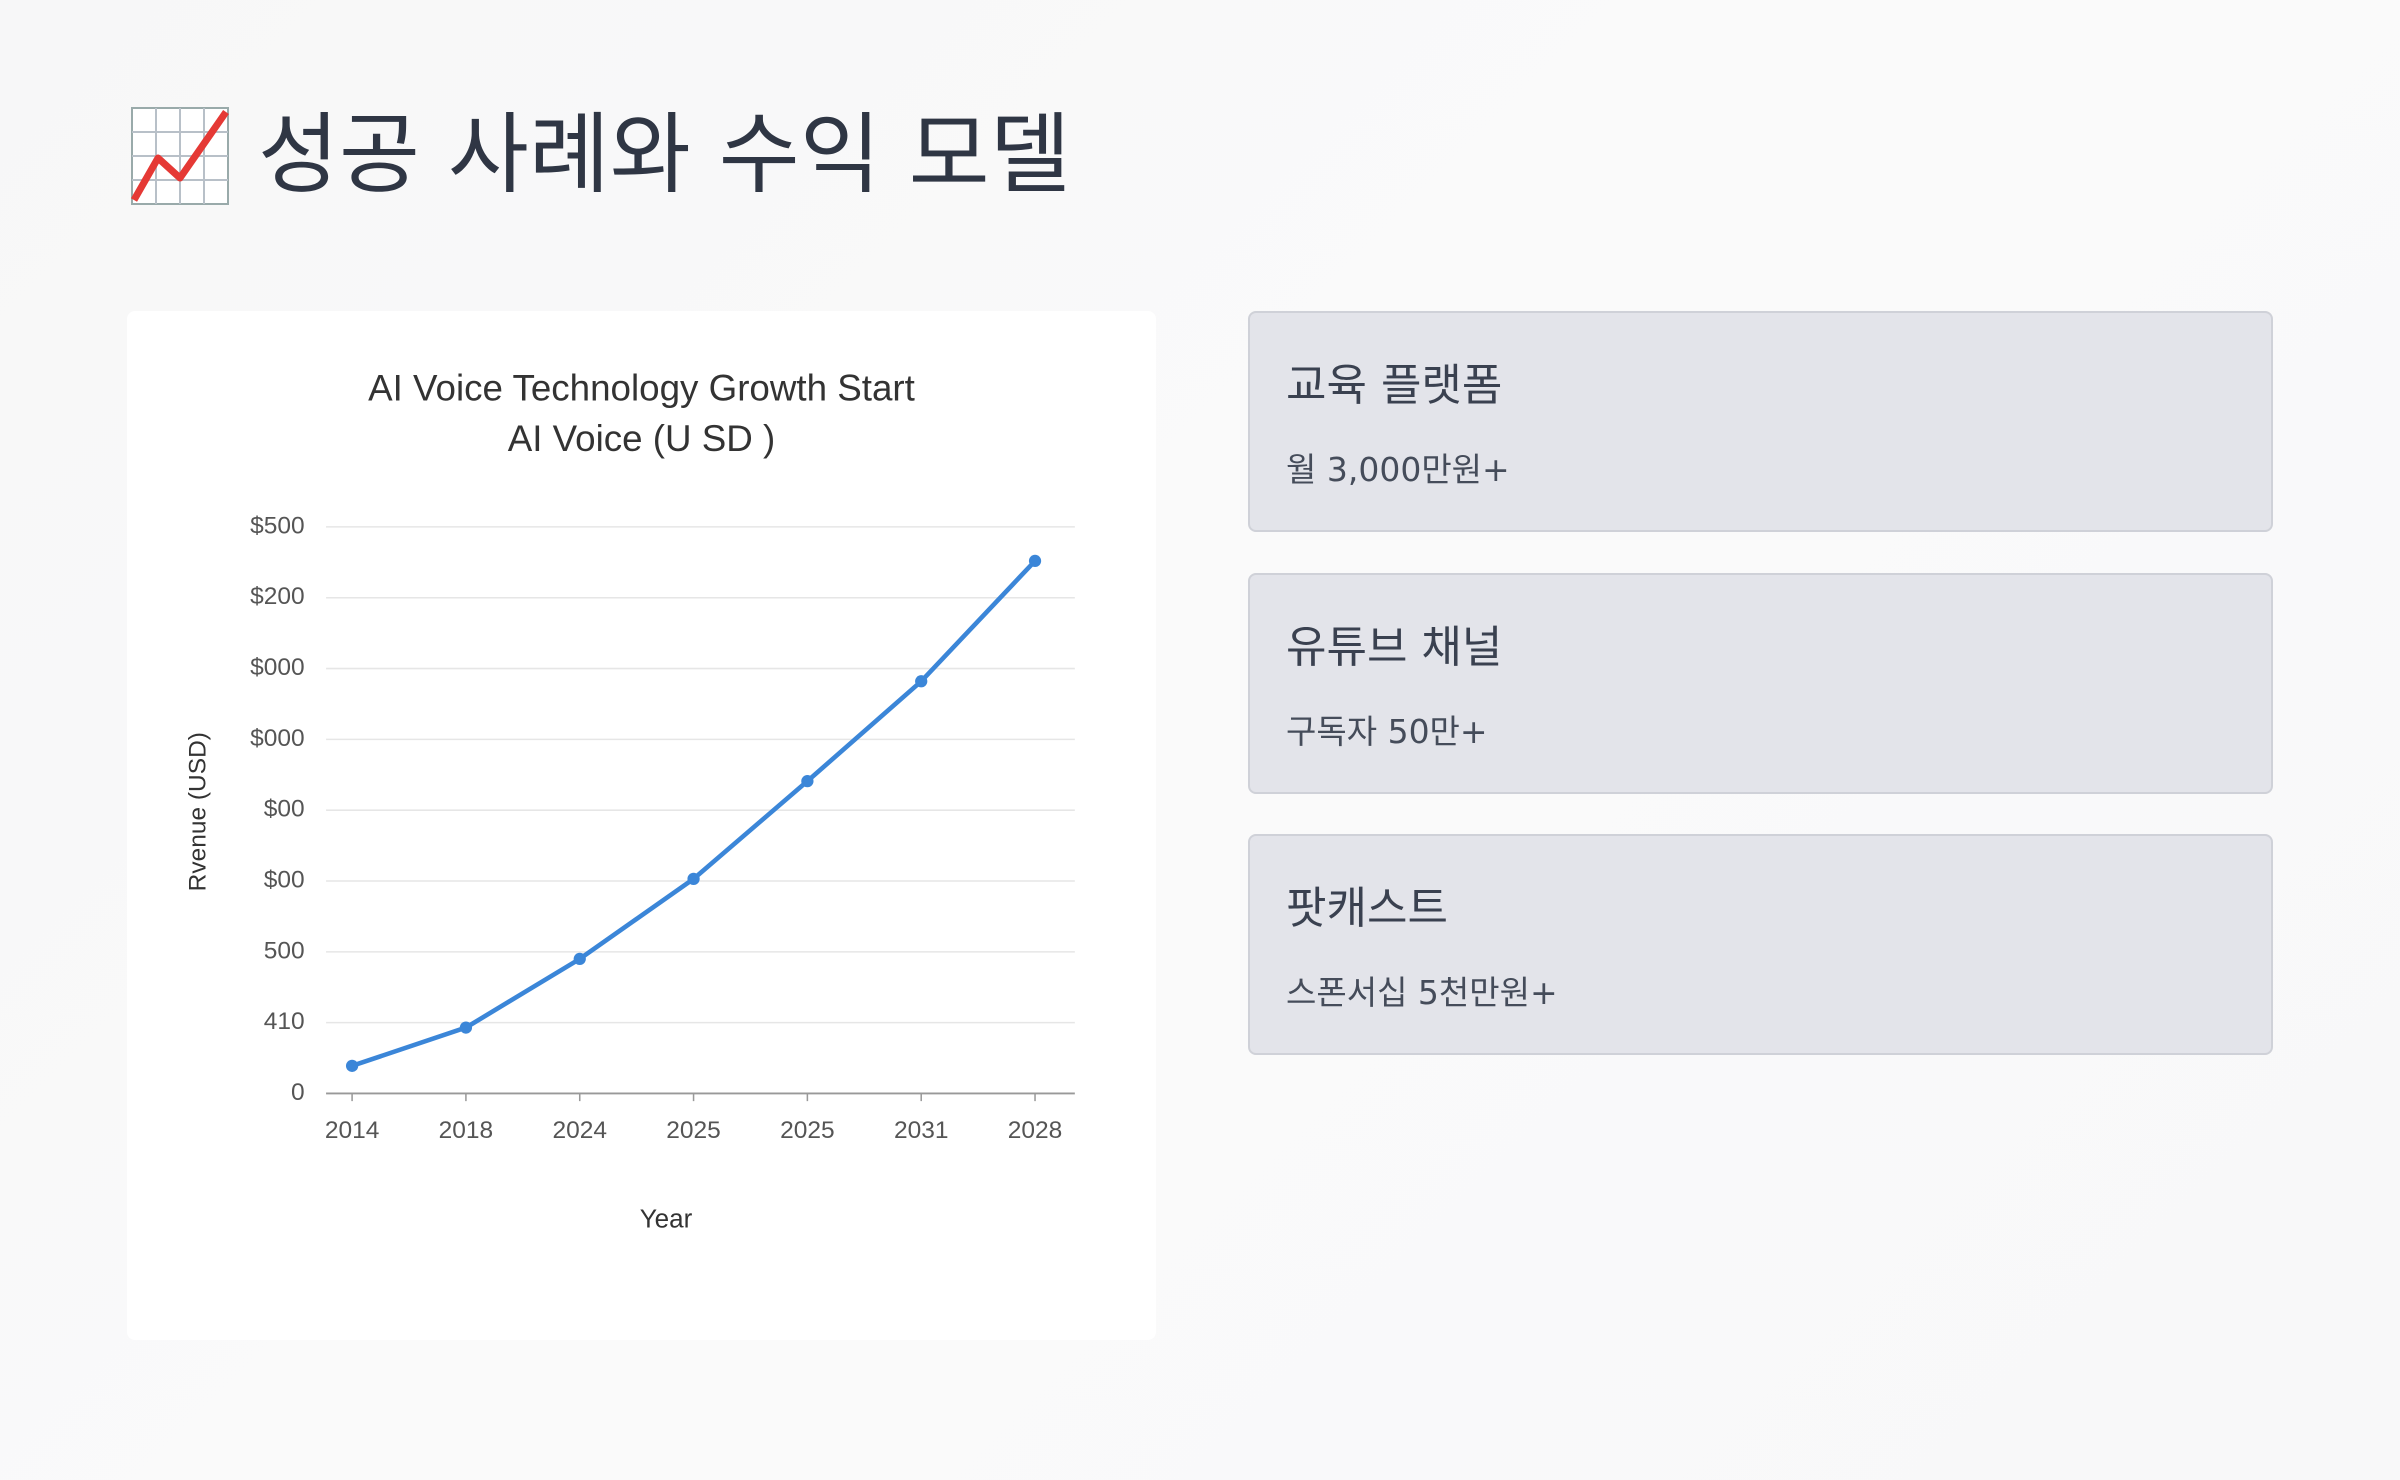 This screenshot has width=2400, height=1480. Describe the element at coordinates (664, 154) in the screenshot. I see `page-title: 성공 사례와 수익 모델` at that location.